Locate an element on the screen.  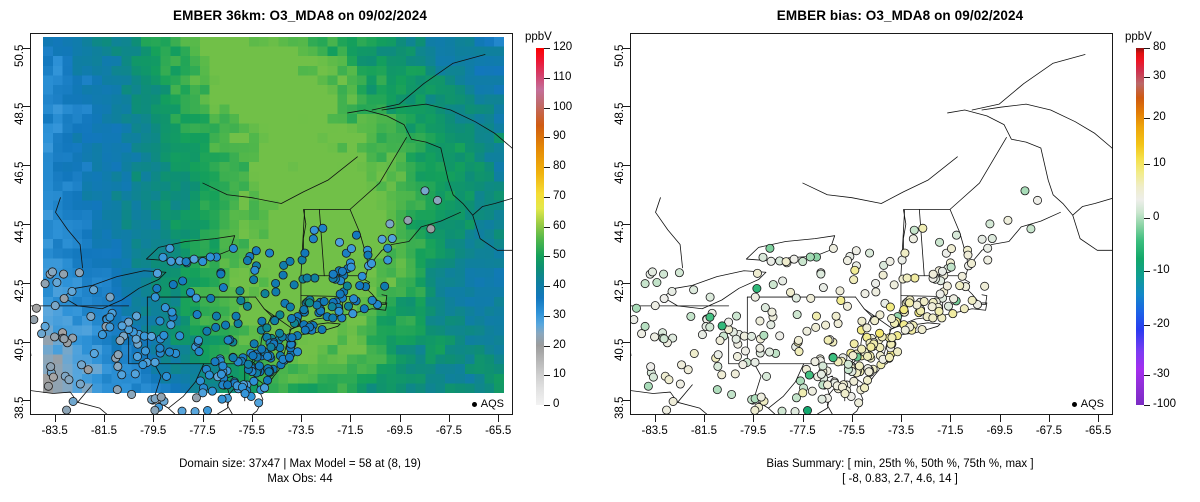
y-tick-label: 42.5 is located at coordinates (620, 290).